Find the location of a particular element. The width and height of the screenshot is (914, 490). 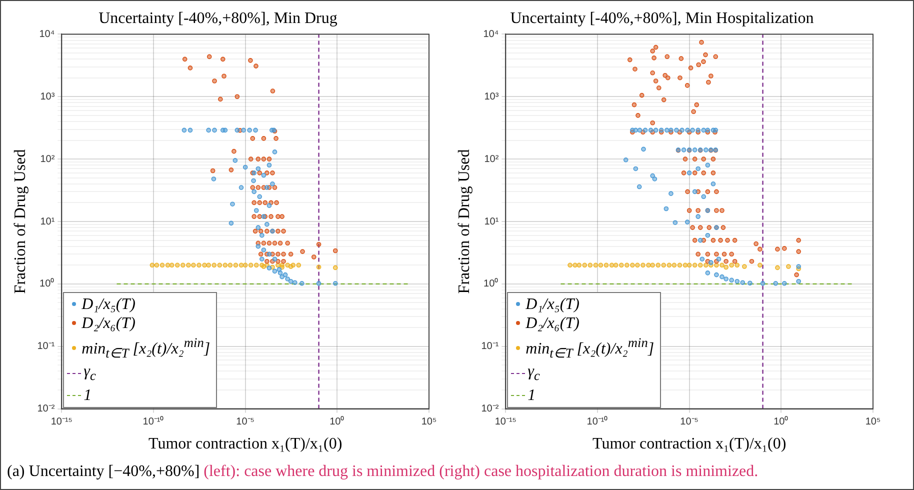

chart-title: Uncertainty [-40%,+80%], Min Hospitalization is located at coordinates (662, 18).